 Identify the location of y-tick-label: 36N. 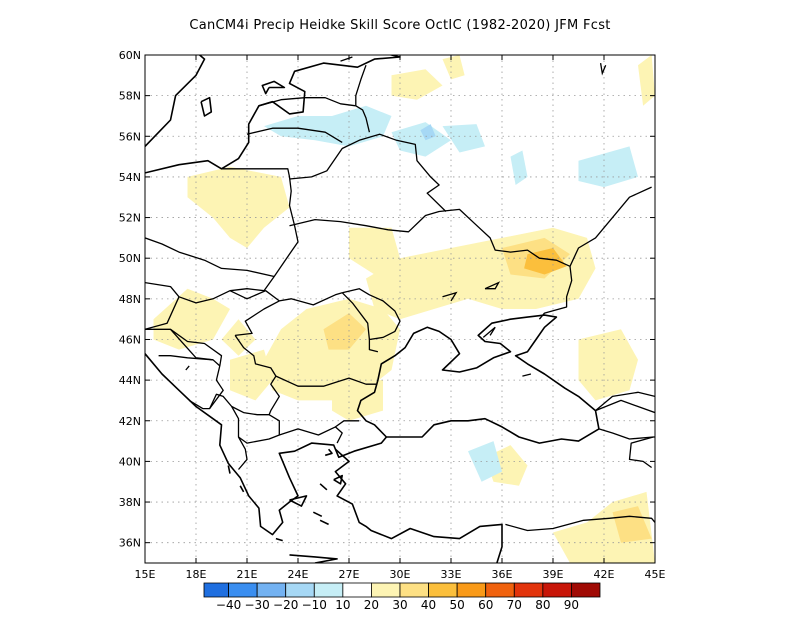
(130, 543).